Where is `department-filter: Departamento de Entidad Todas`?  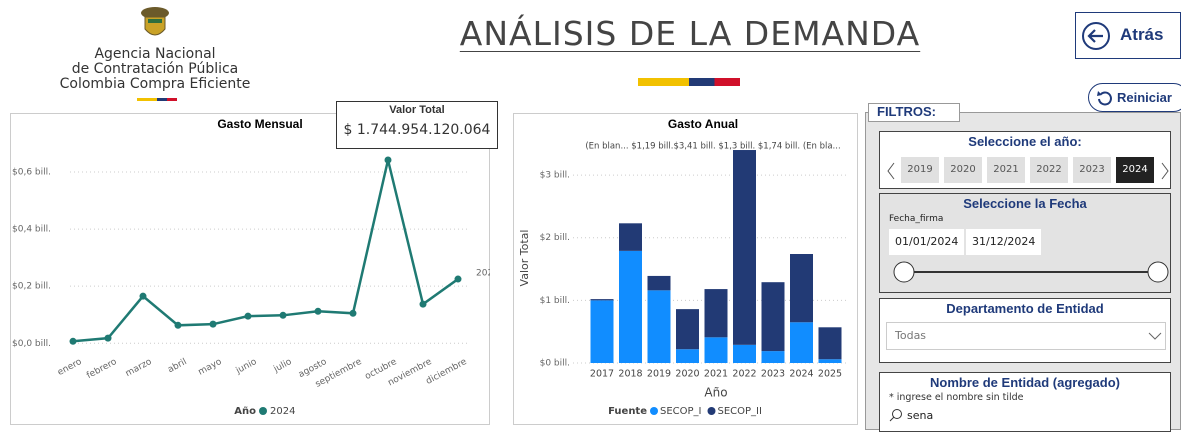 department-filter: Departamento de Entidad Todas is located at coordinates (1025, 330).